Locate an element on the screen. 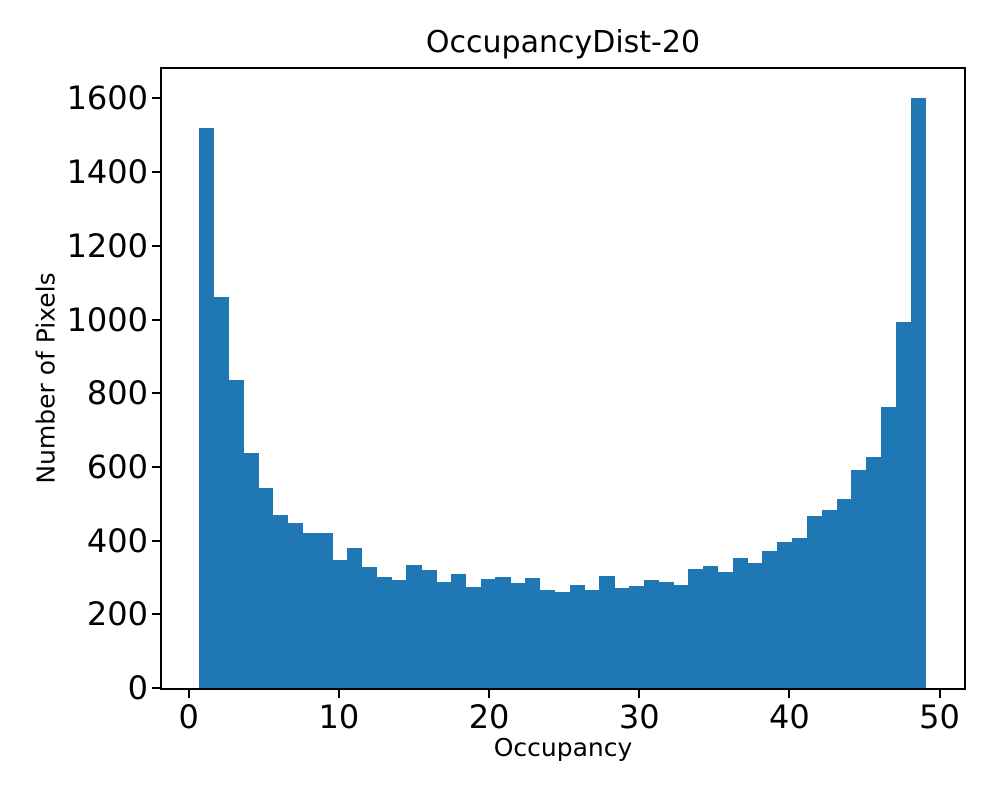 This screenshot has height=800, width=1000. y-tick-label: 1600 is located at coordinates (107, 98).